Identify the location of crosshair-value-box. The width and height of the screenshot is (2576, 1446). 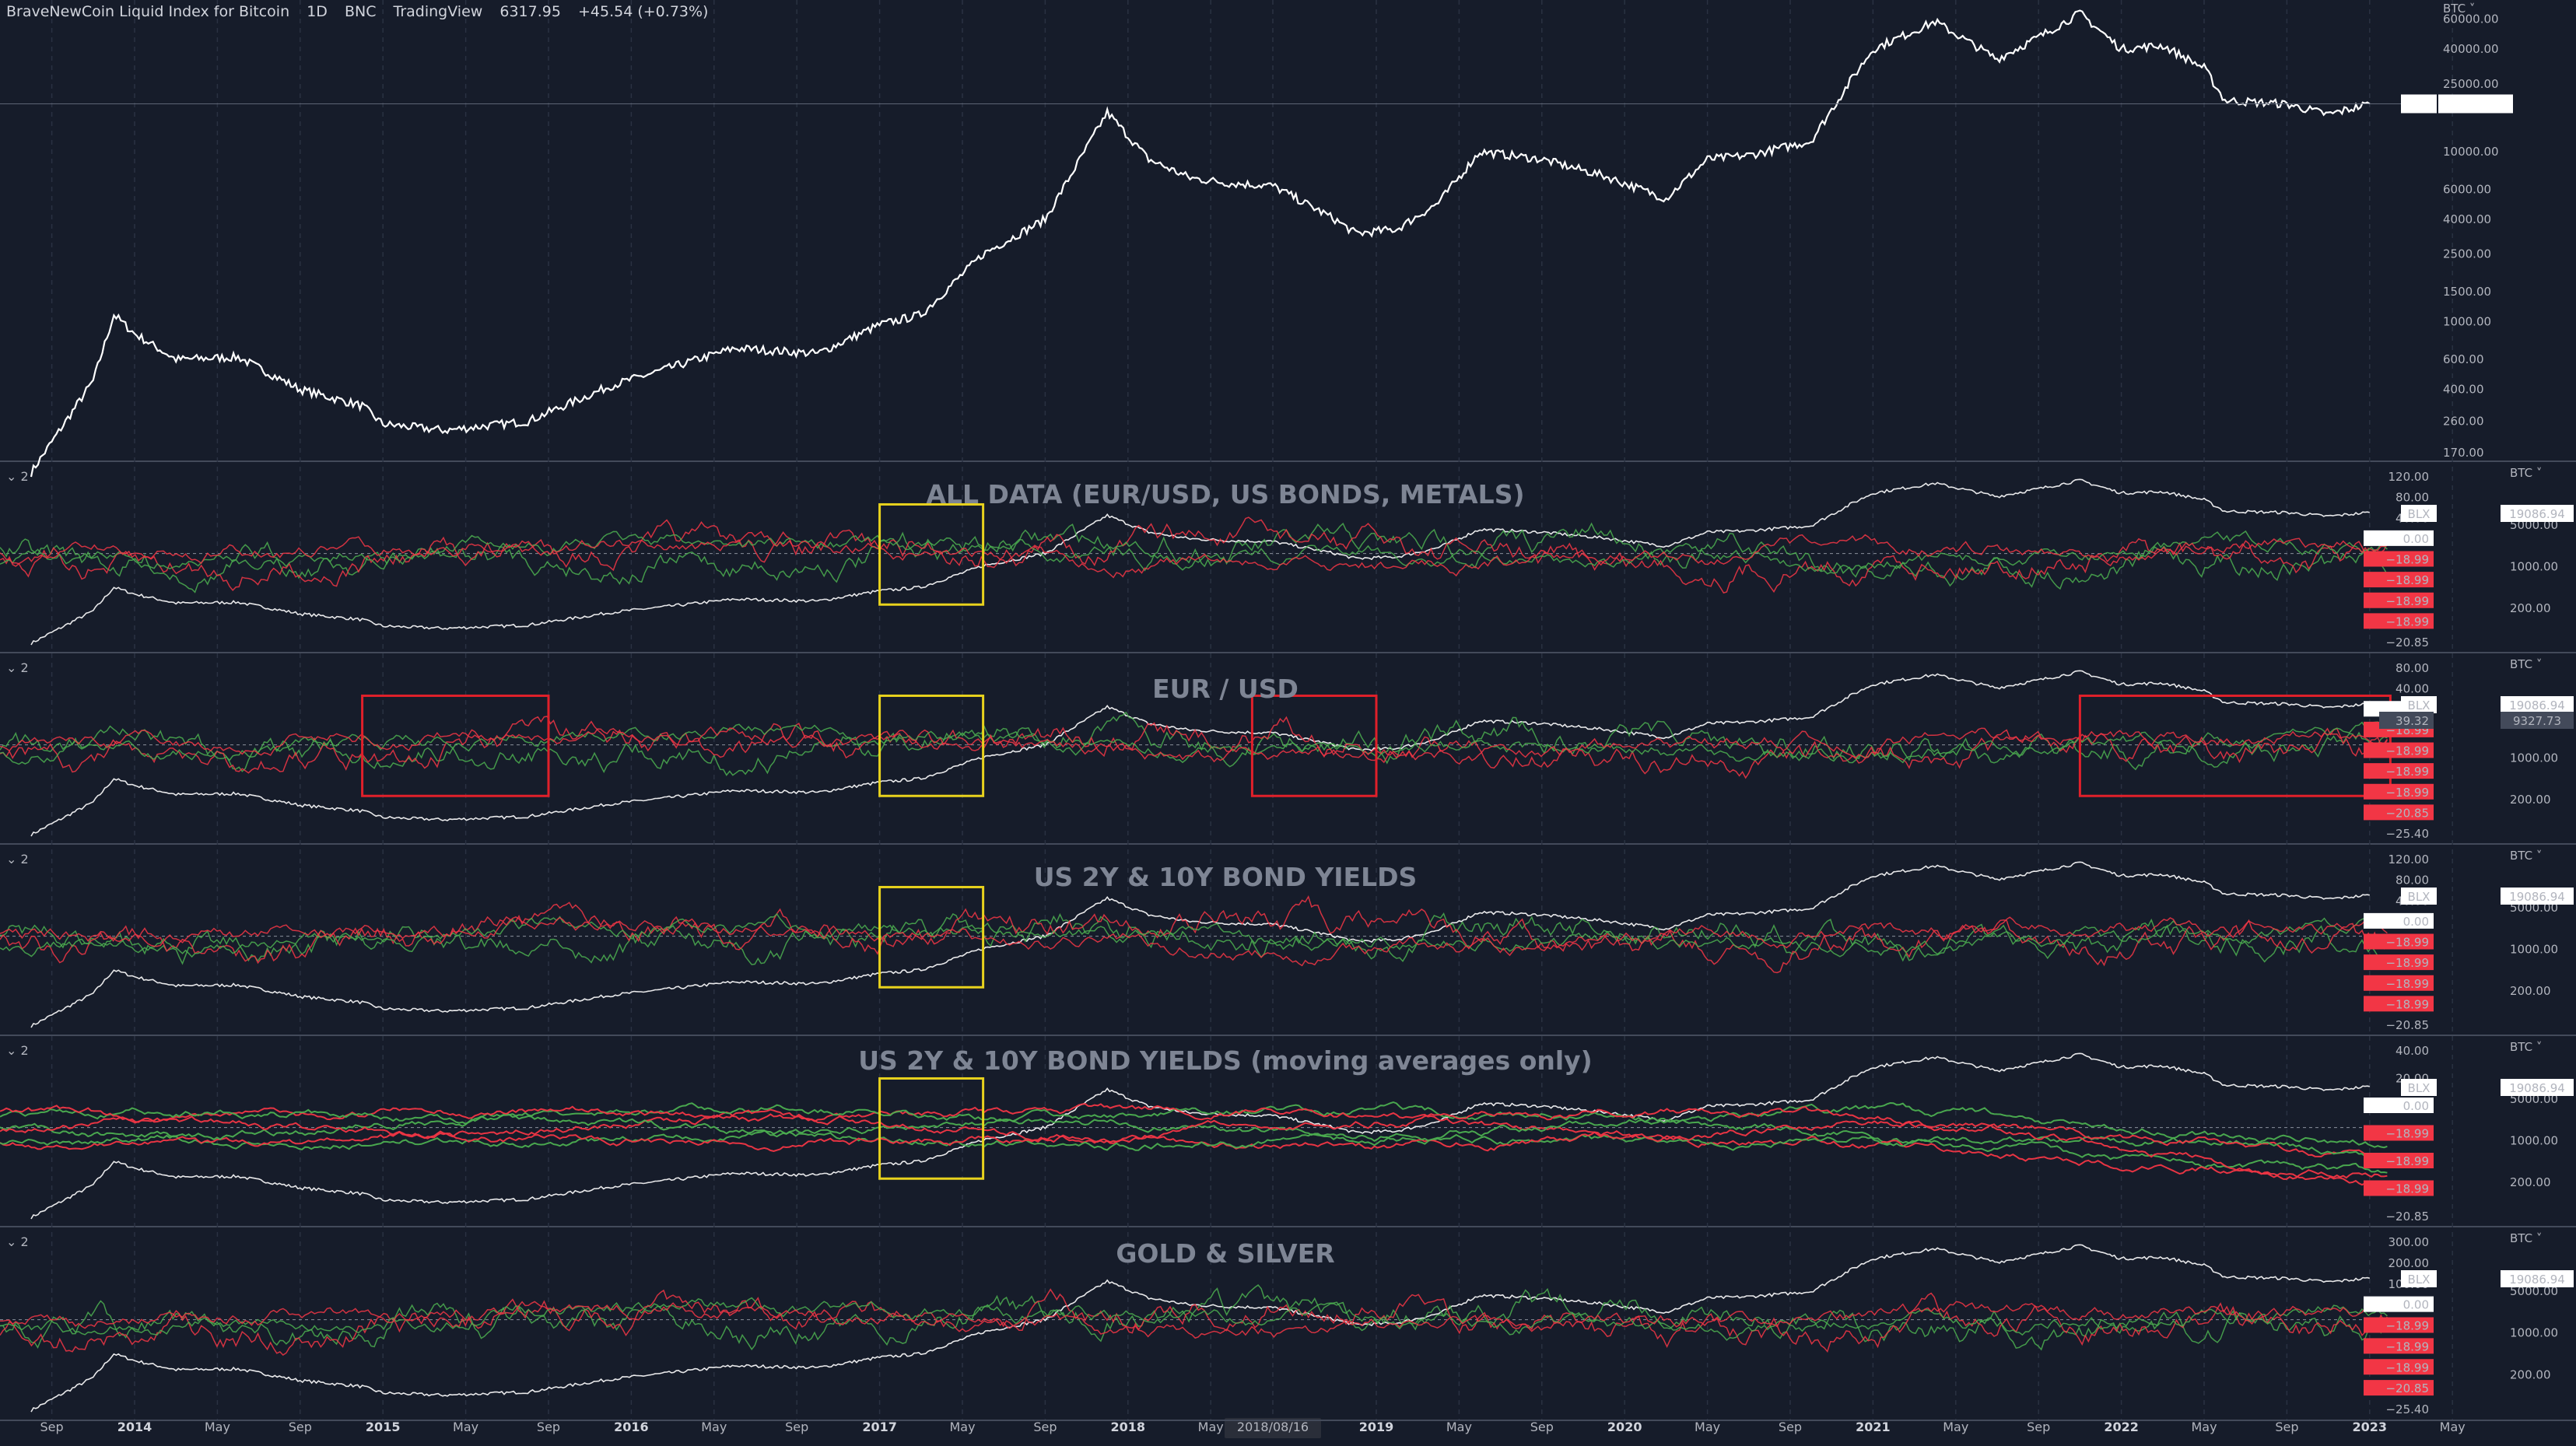
(2537, 721).